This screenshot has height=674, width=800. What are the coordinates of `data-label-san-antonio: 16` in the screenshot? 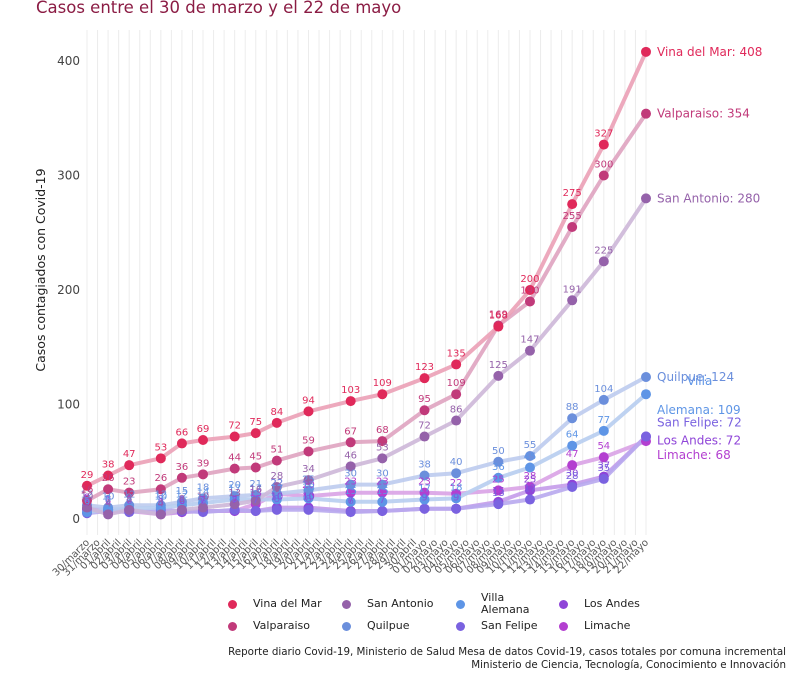 It's located at (255, 490).